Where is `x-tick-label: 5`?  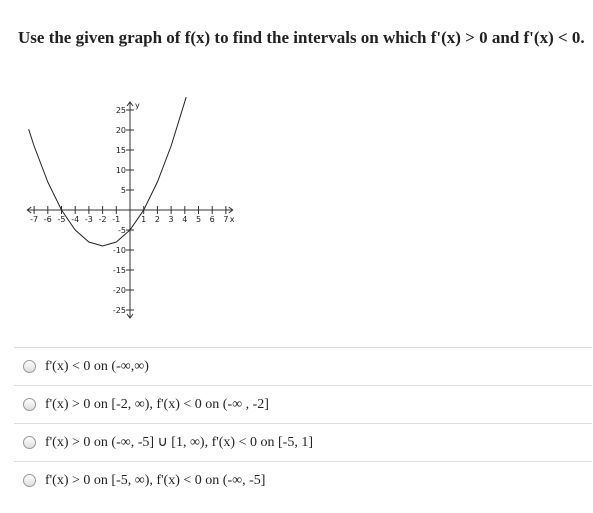
x-tick-label: 5 is located at coordinates (198, 219).